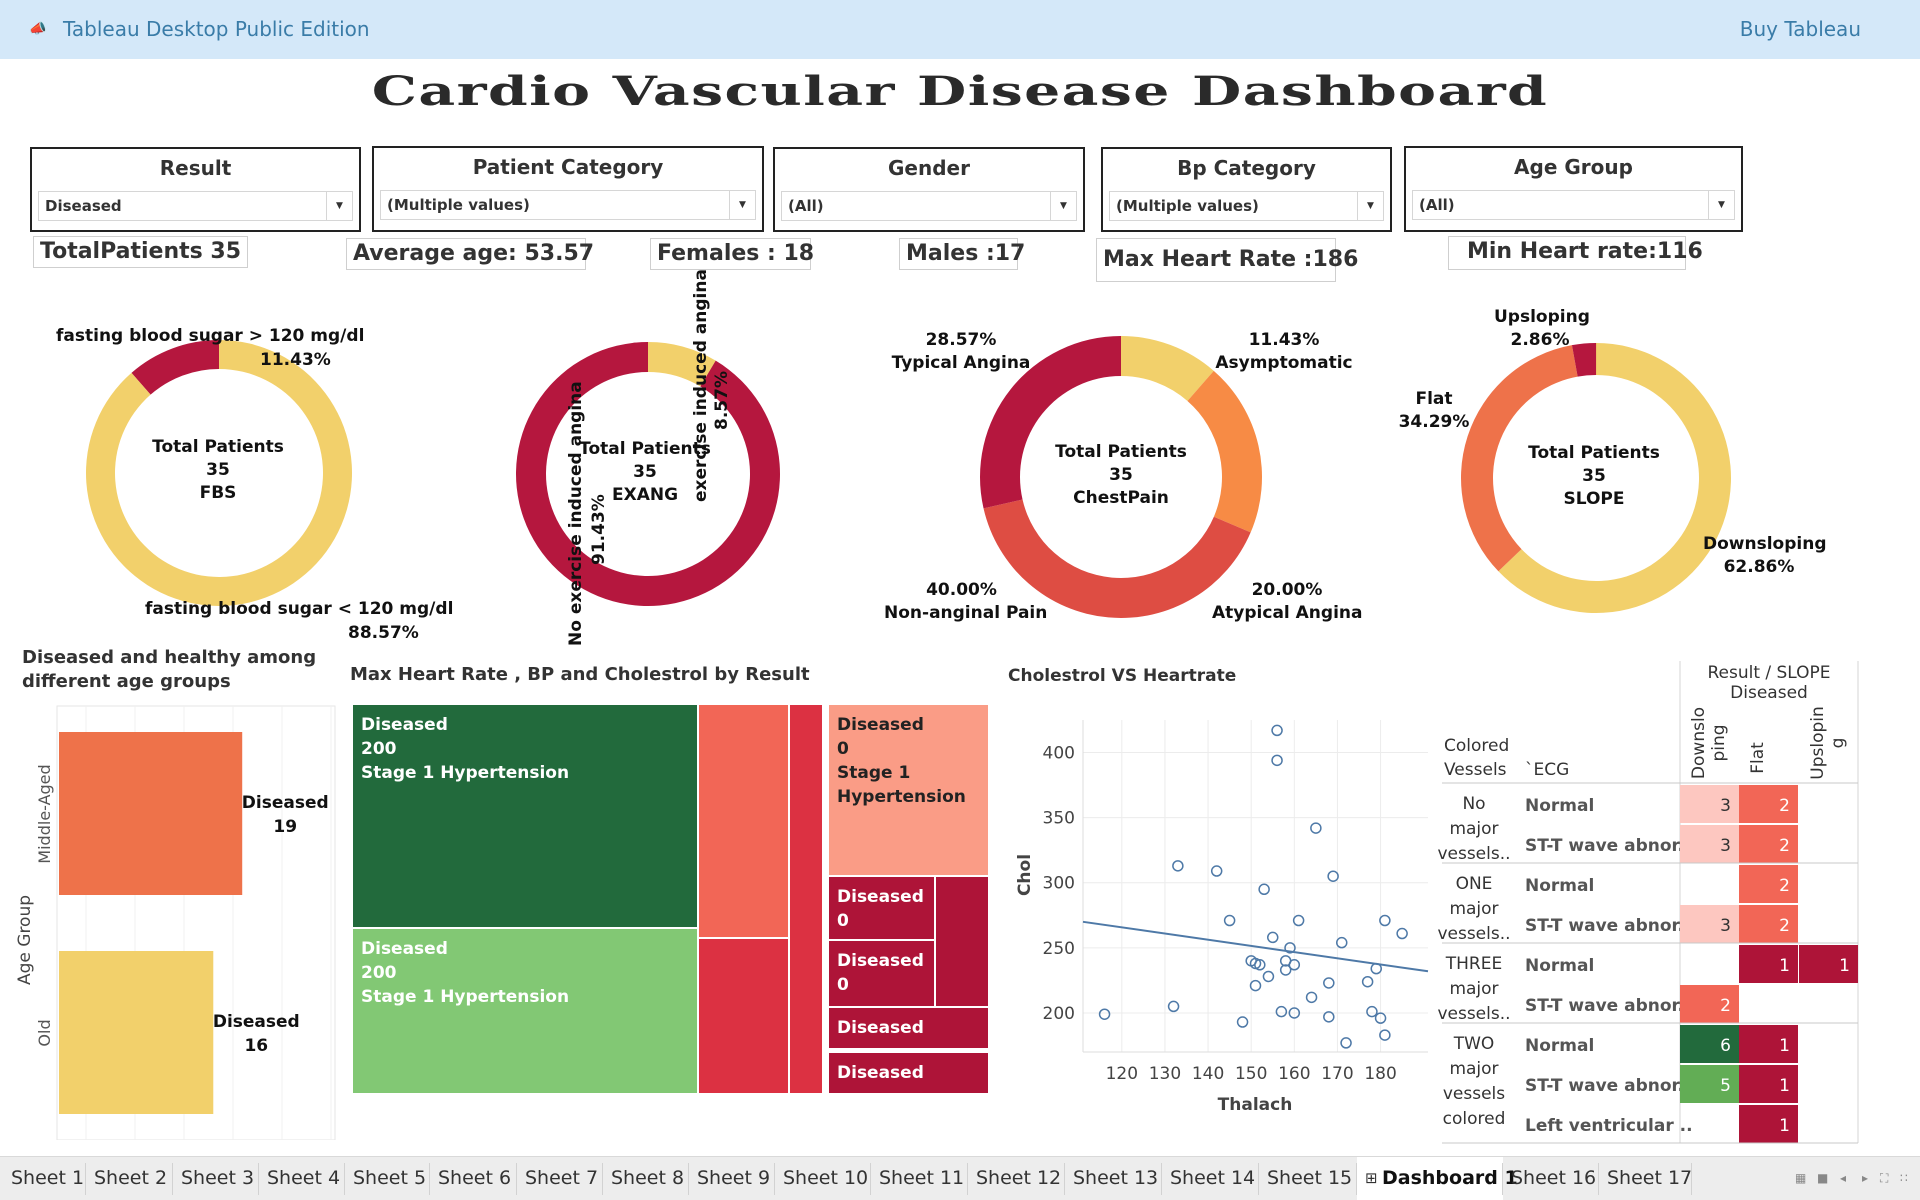  I want to click on buy-tableau-link: Buy Tableau, so click(1800, 29).